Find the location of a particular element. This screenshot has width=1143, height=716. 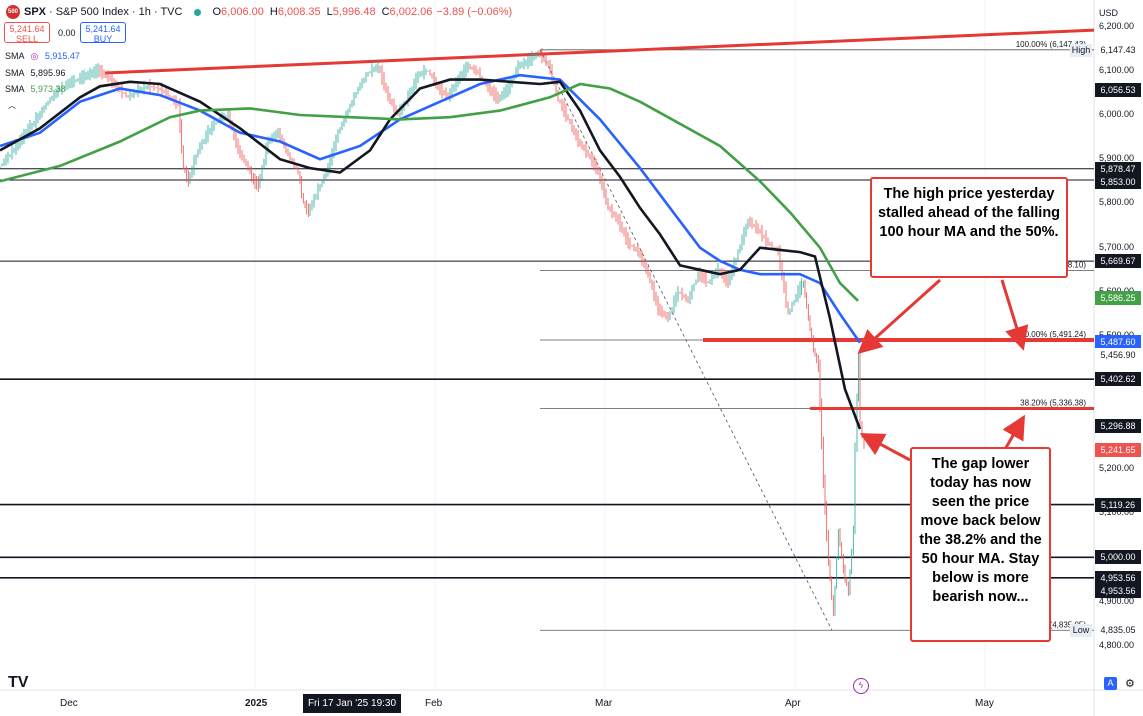

x-tick-label: Mar is located at coordinates (604, 703).